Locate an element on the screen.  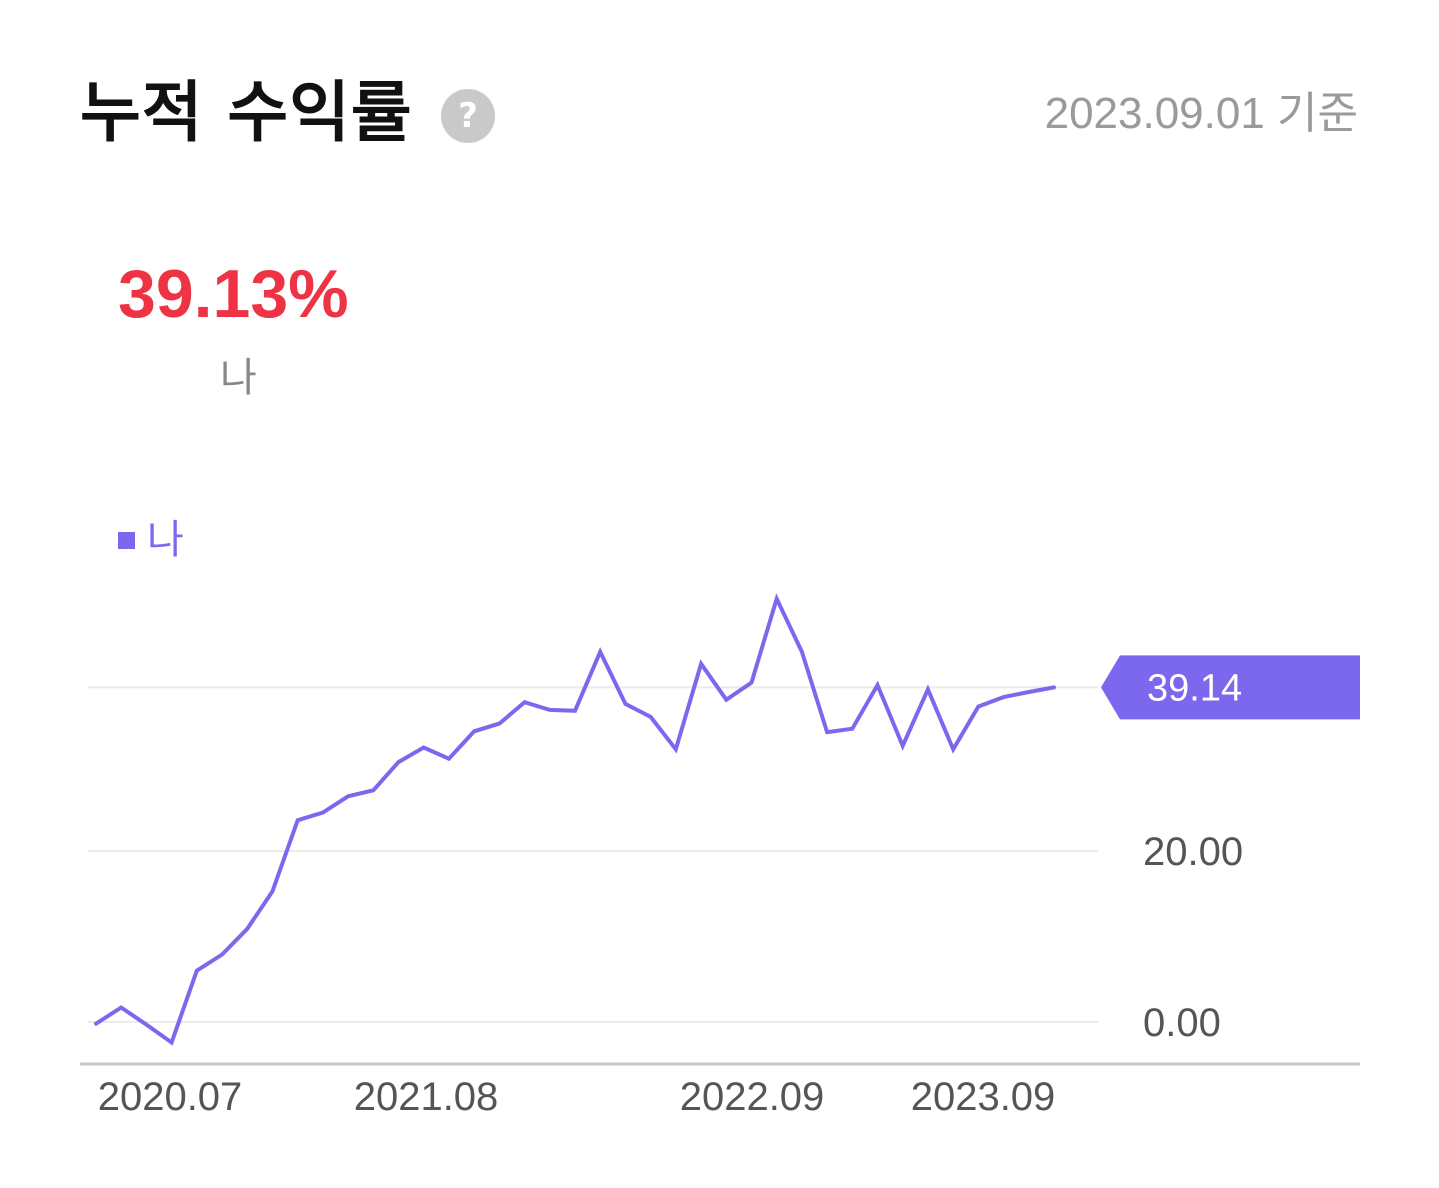
x-tick-label: 2022.09 is located at coordinates (752, 1097).